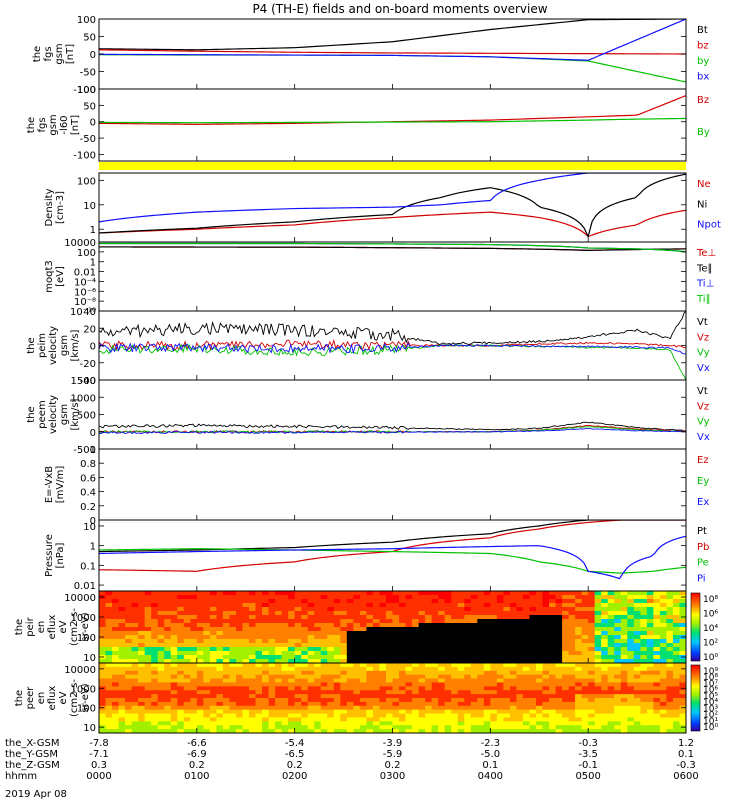 This screenshot has width=750, height=800. Describe the element at coordinates (30, 698) in the screenshot. I see `y-axis-label-line: peer` at that location.